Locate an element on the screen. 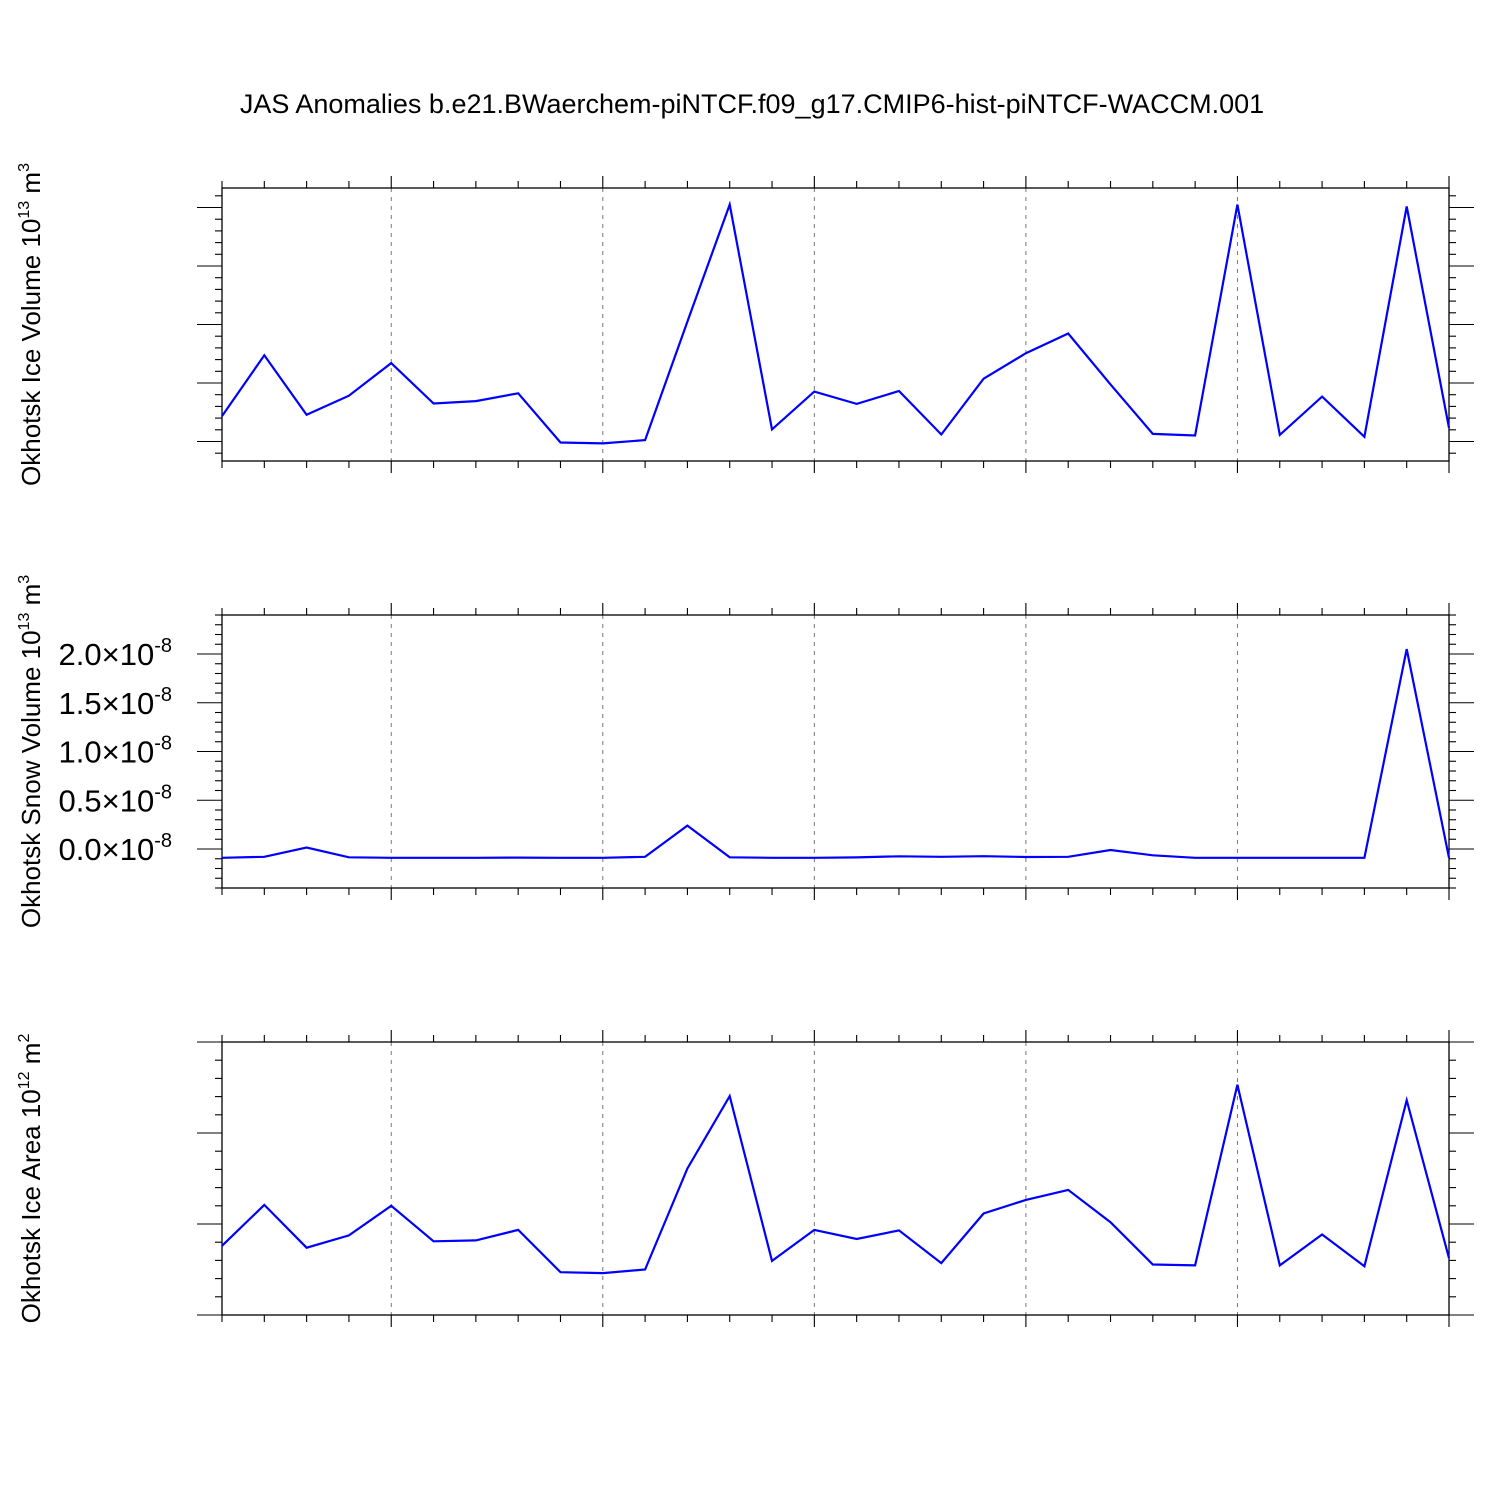  y-tick-label: 1.0×10⁻⁸ is located at coordinates (116, 751).